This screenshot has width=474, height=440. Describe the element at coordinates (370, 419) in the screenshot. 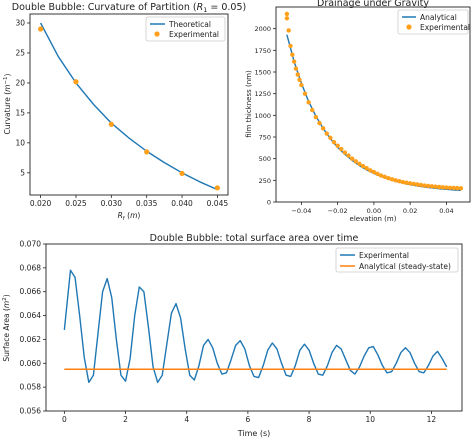

I see `surface-area-x-tick-label: 10` at that location.